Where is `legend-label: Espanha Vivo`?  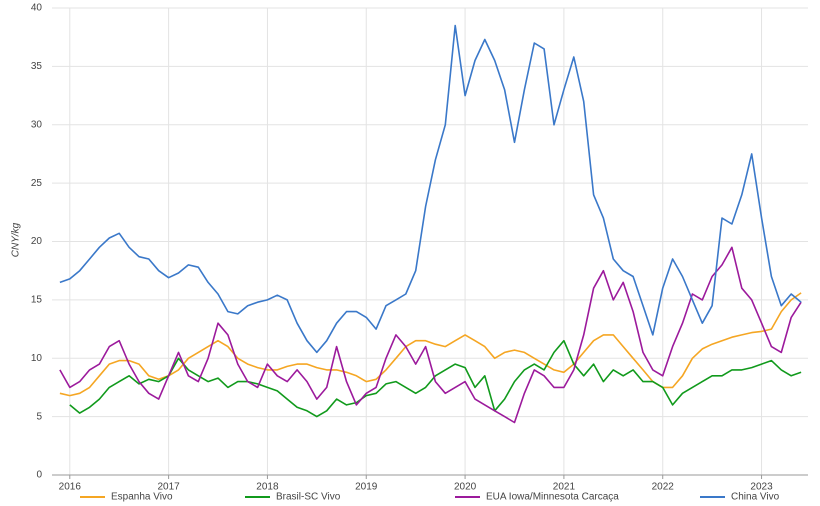 legend-label: Espanha Vivo is located at coordinates (142, 497).